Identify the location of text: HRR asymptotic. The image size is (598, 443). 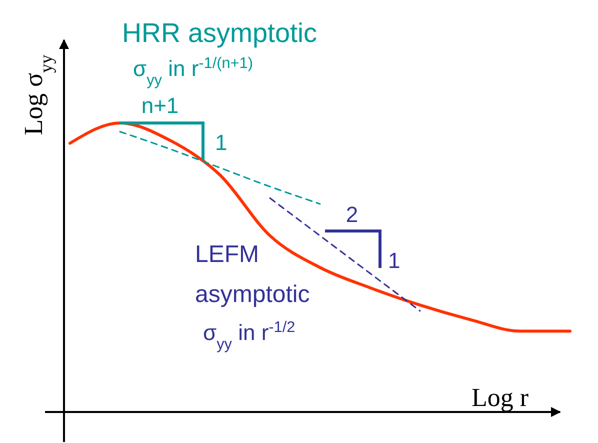
(220, 33).